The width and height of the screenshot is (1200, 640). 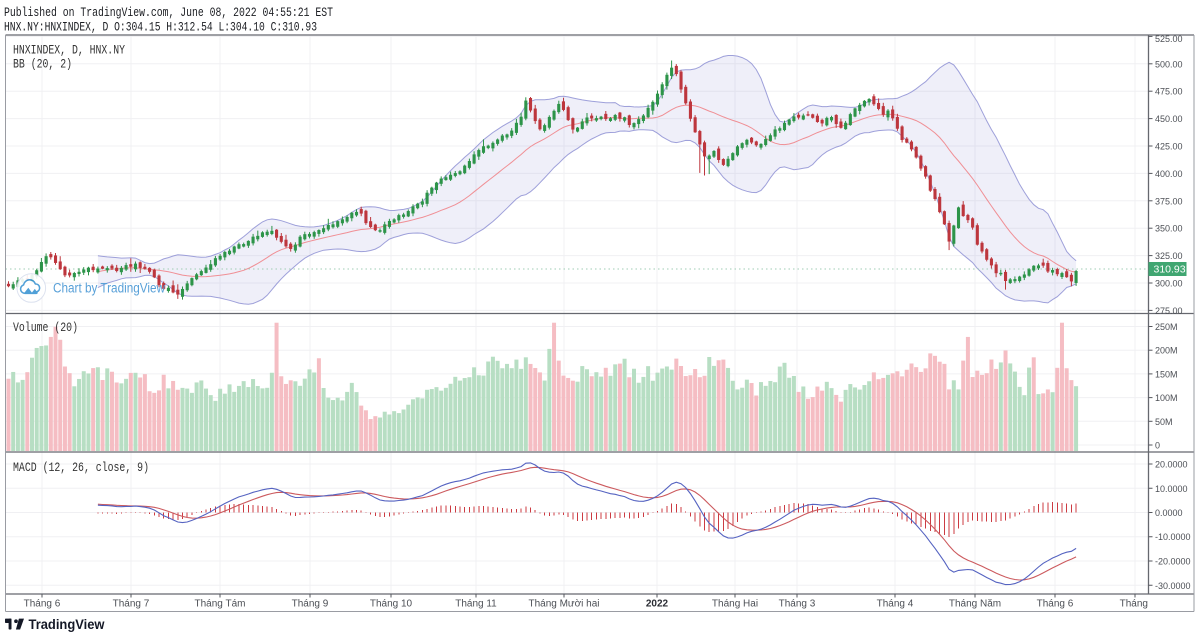 What do you see at coordinates (1166, 327) in the screenshot?
I see `svg-text: 250M` at bounding box center [1166, 327].